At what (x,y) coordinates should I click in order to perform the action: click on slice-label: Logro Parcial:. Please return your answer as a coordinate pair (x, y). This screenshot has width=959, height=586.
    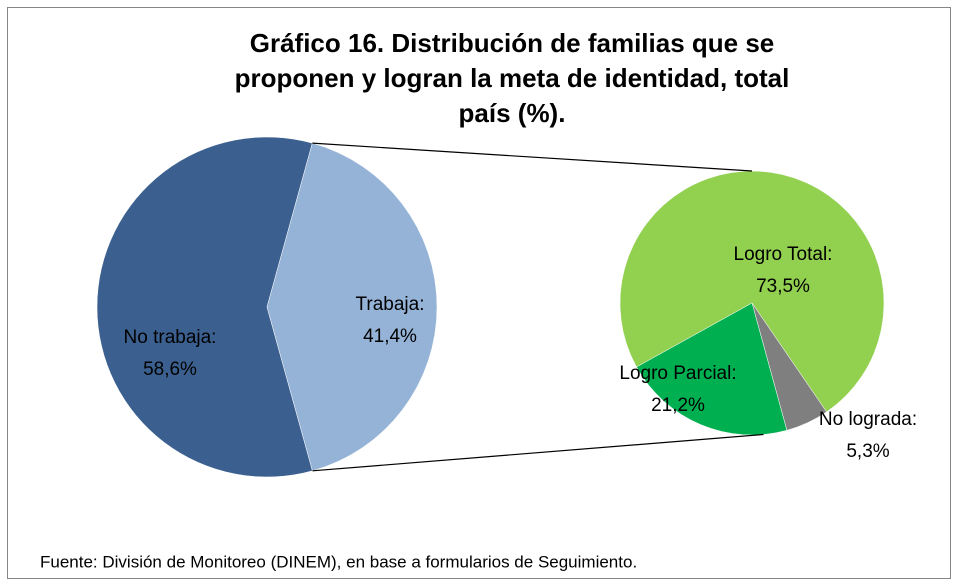
    Looking at the image, I should click on (677, 373).